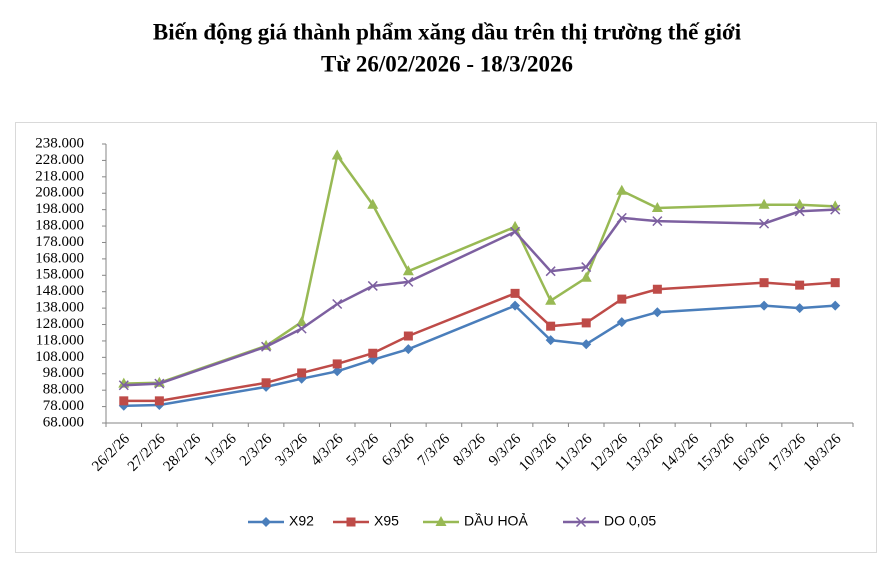 The width and height of the screenshot is (889, 578). What do you see at coordinates (220, 450) in the screenshot?
I see `x-tick-label: 1/3/26` at bounding box center [220, 450].